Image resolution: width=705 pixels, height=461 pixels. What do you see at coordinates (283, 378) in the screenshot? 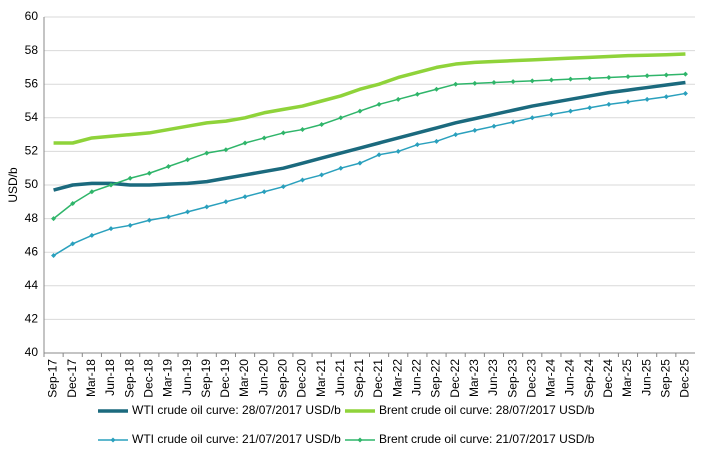
I see `x-tick-label: Sep-20` at bounding box center [283, 378].